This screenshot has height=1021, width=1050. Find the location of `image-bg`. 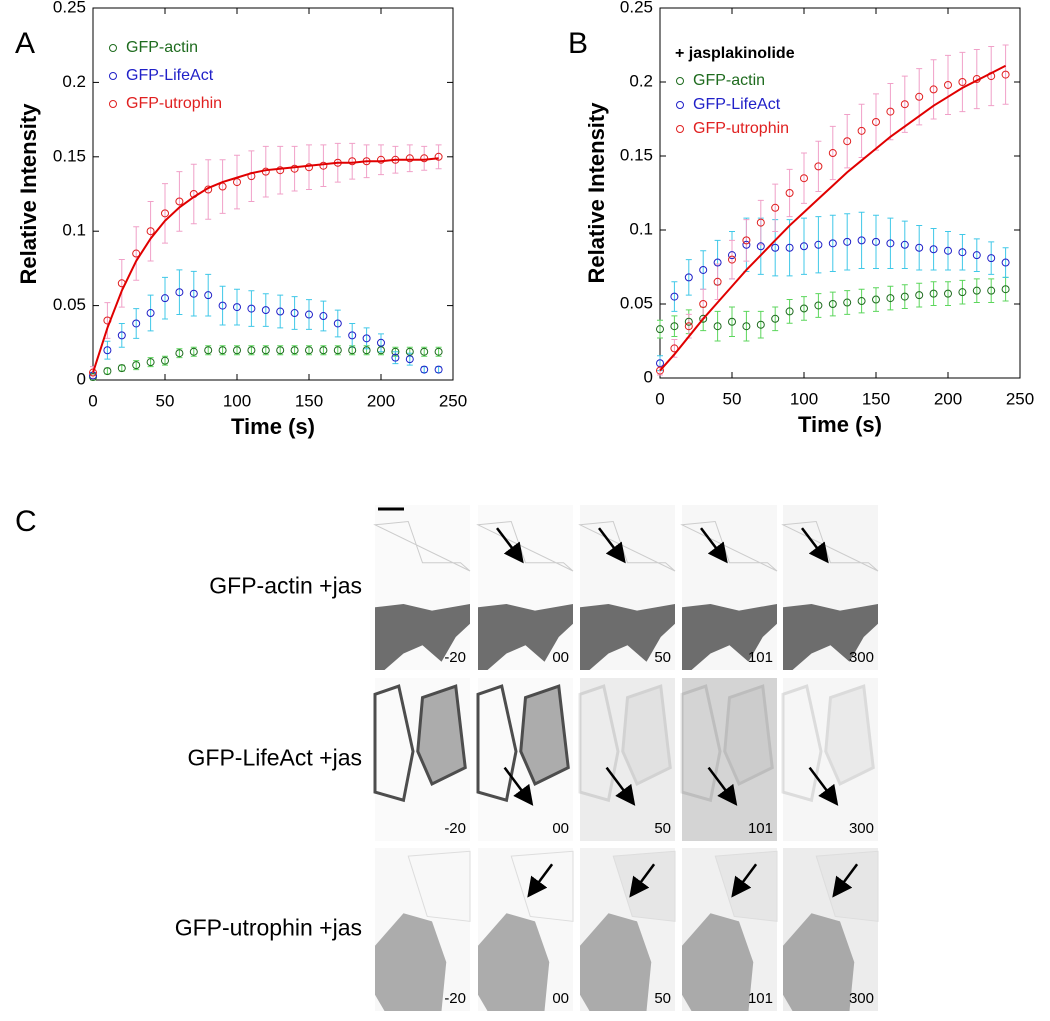

image-bg is located at coordinates (830, 759).